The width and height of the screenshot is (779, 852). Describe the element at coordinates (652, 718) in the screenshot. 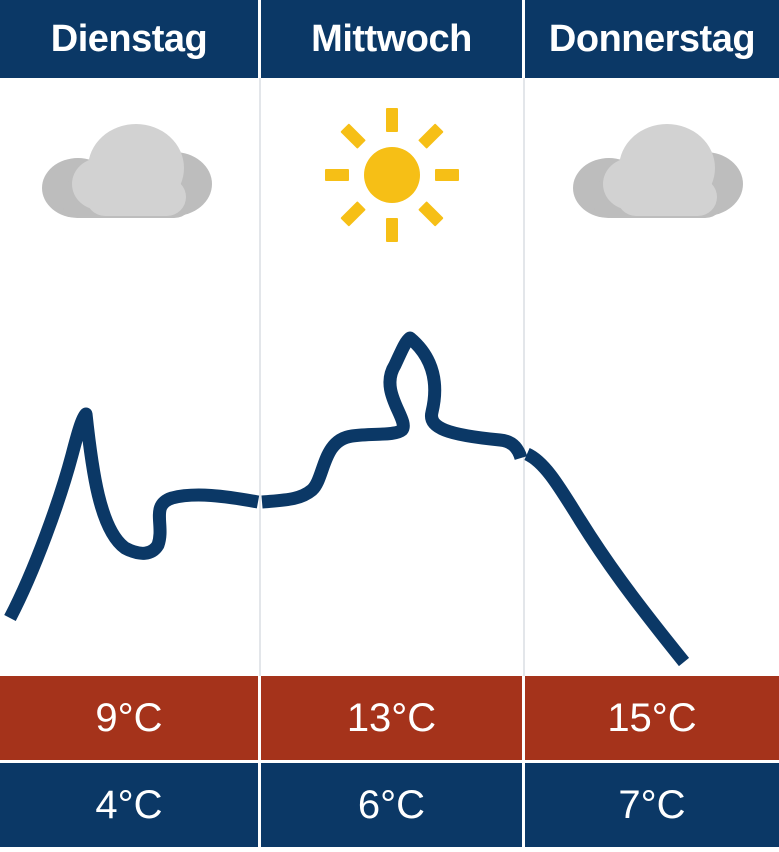

I see `high-temperature: 15°C` at that location.